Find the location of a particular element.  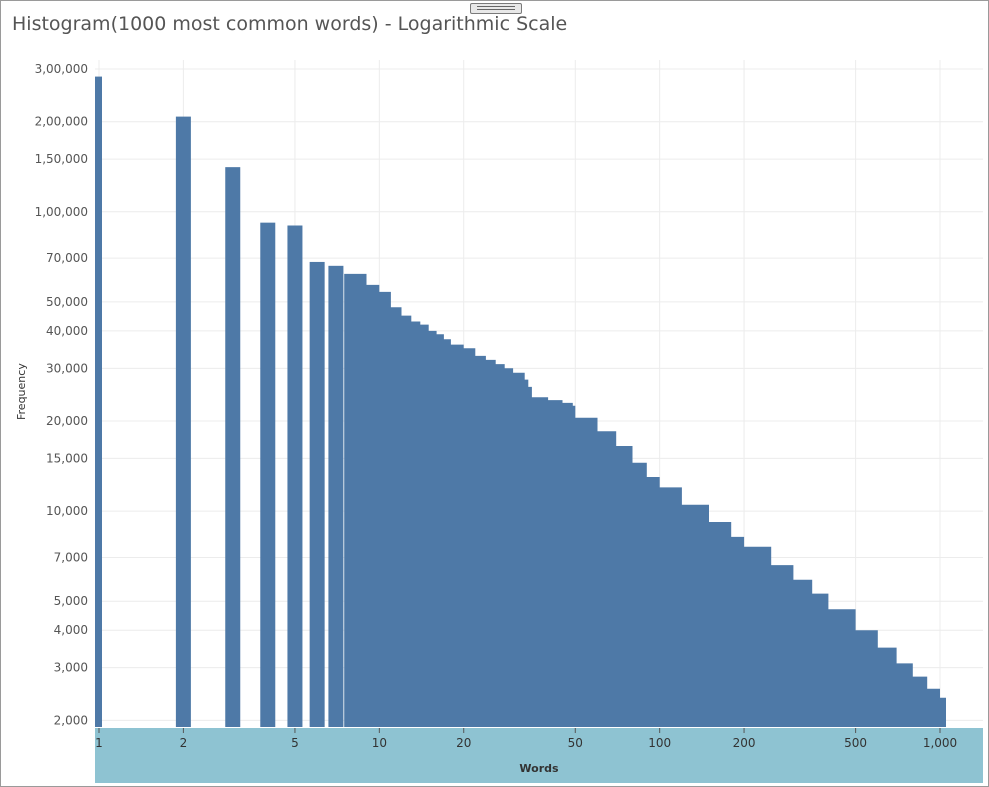

x-tick-label: 500 is located at coordinates (855, 743).